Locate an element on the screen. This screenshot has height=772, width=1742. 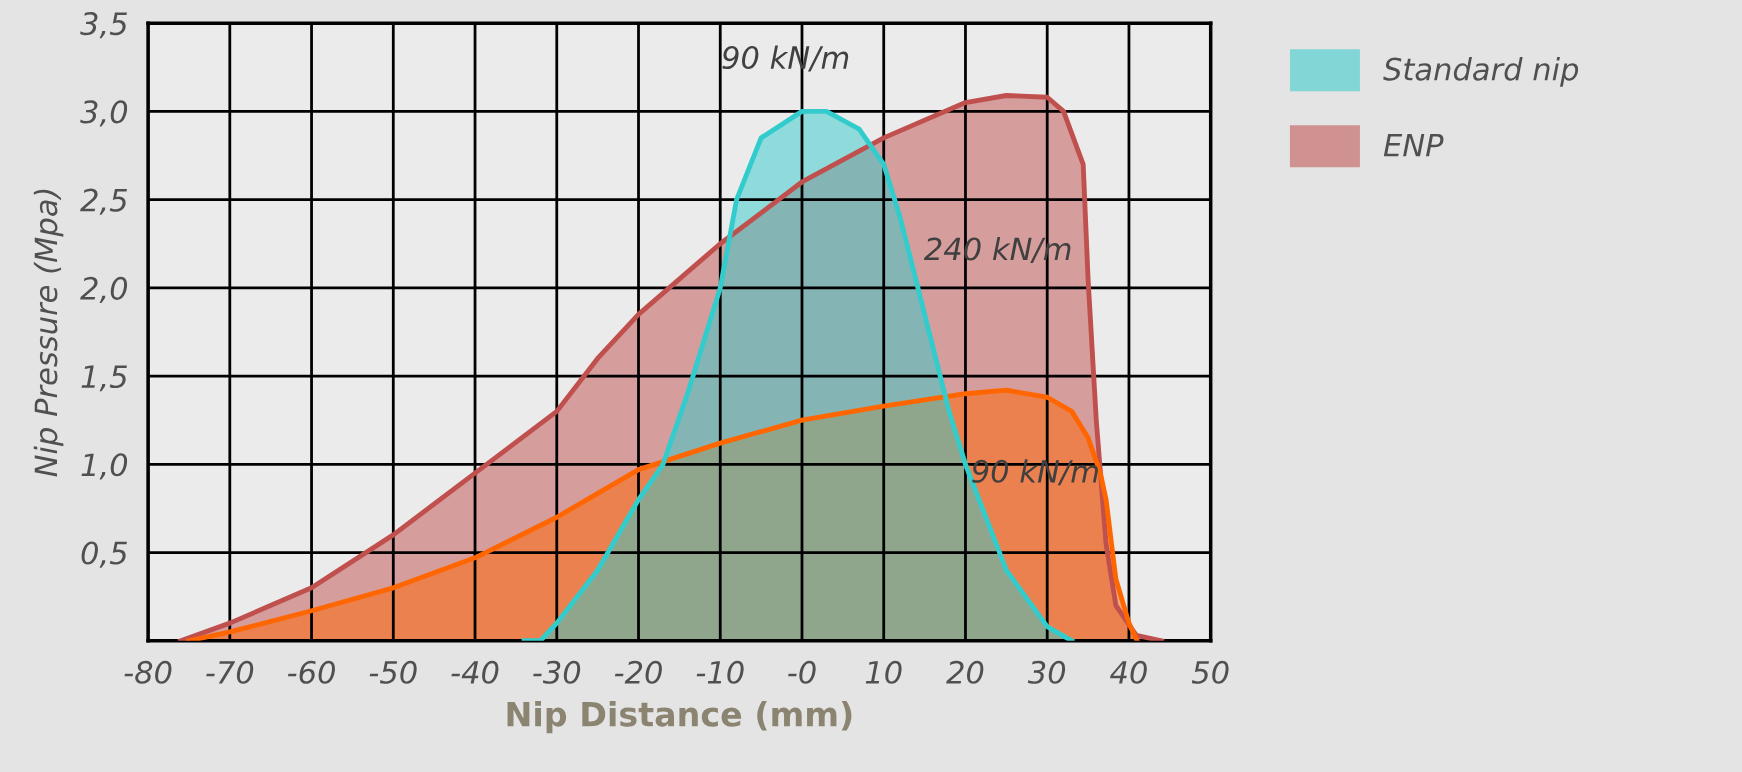
x-tick-label: 30 is located at coordinates (1046, 672).